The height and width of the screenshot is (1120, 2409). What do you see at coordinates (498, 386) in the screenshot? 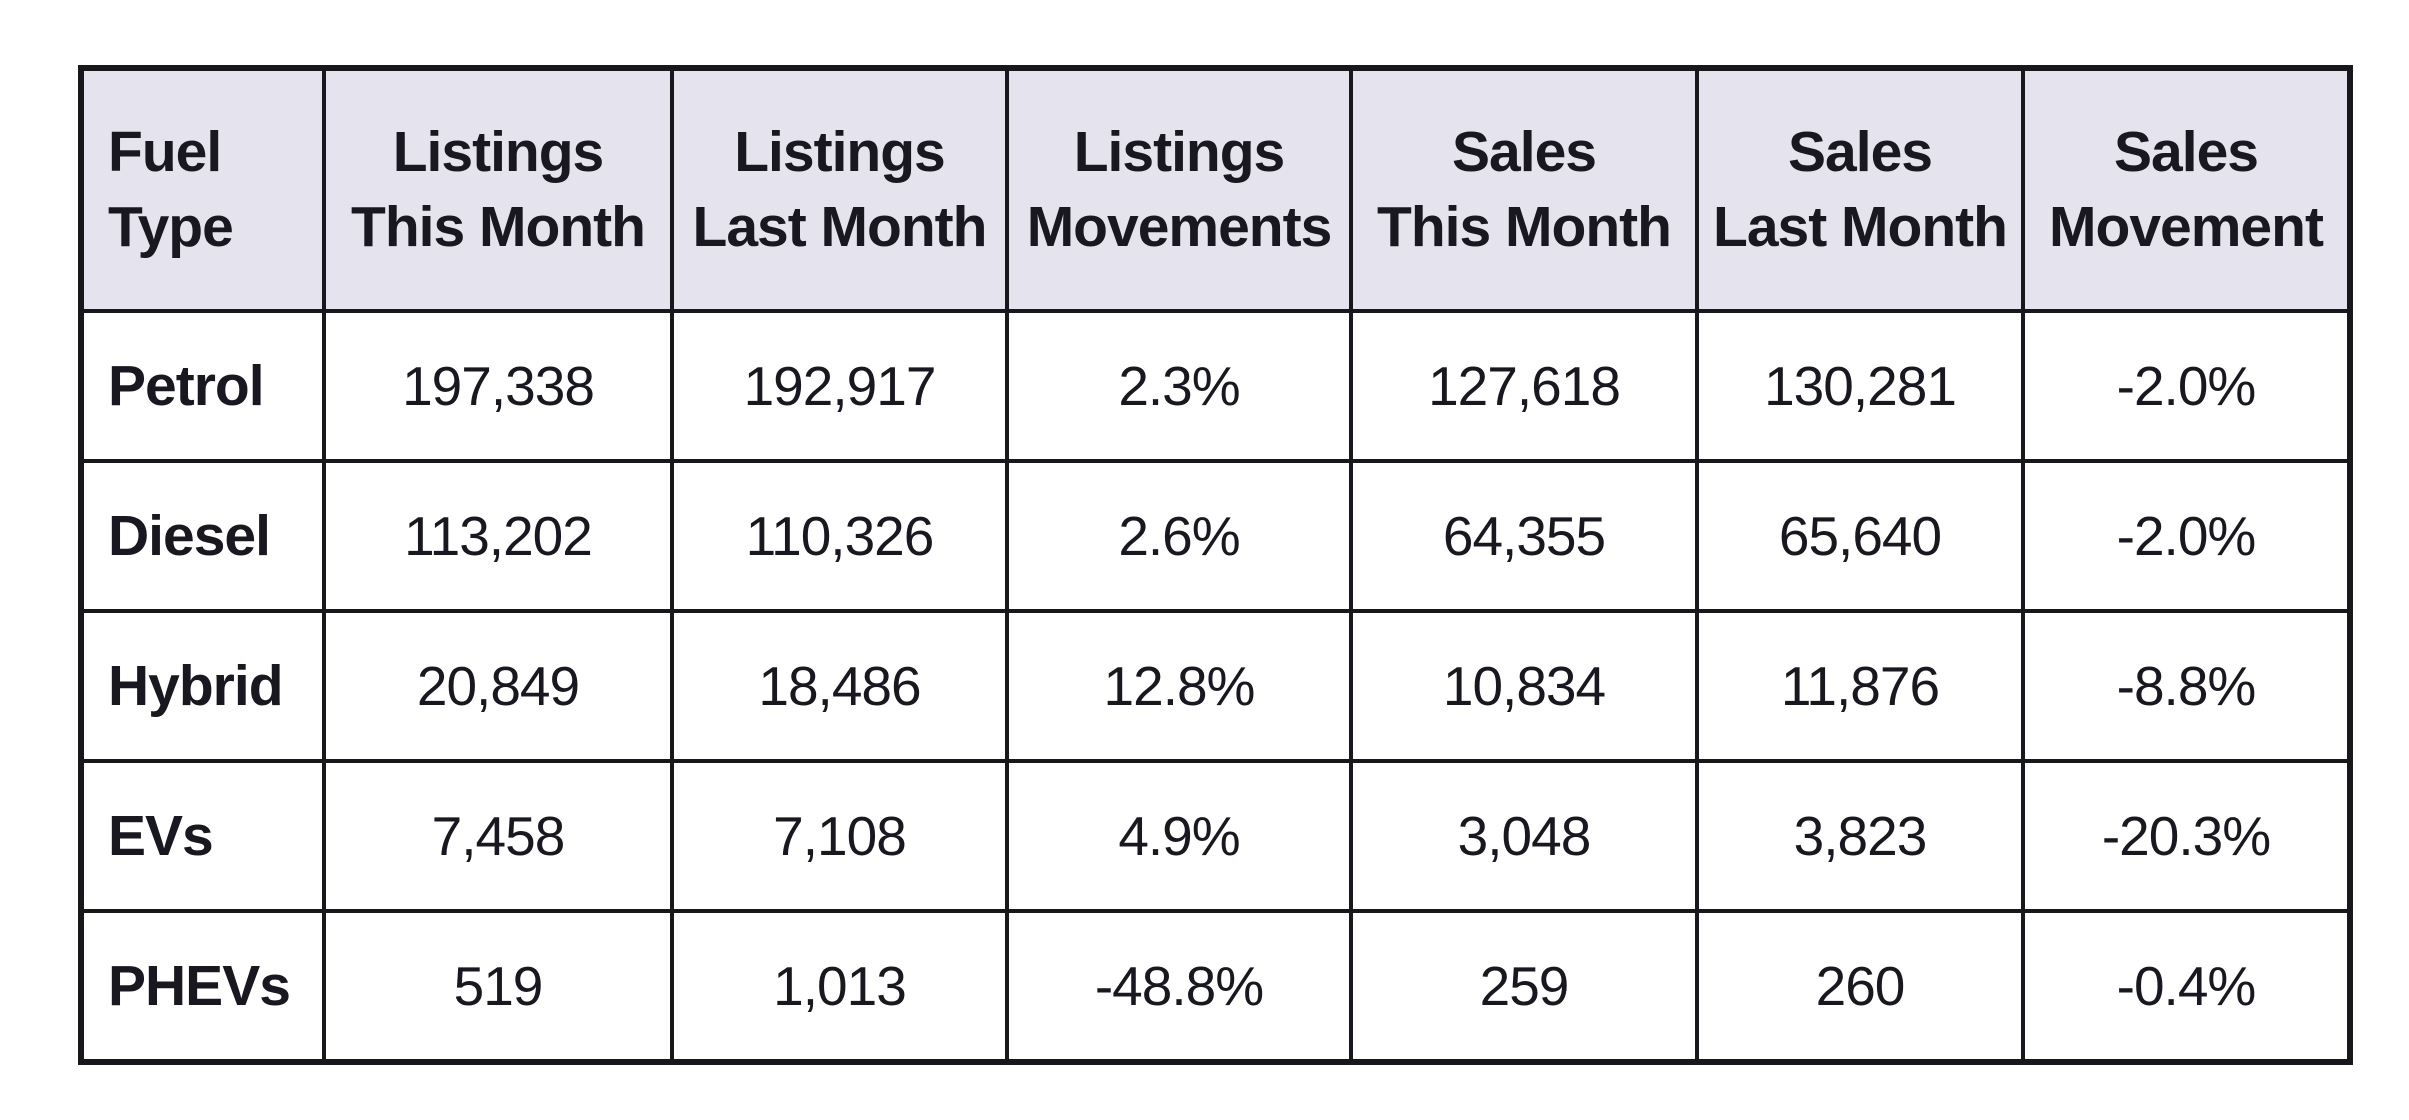
I see `data-cell: 197,338` at bounding box center [498, 386].